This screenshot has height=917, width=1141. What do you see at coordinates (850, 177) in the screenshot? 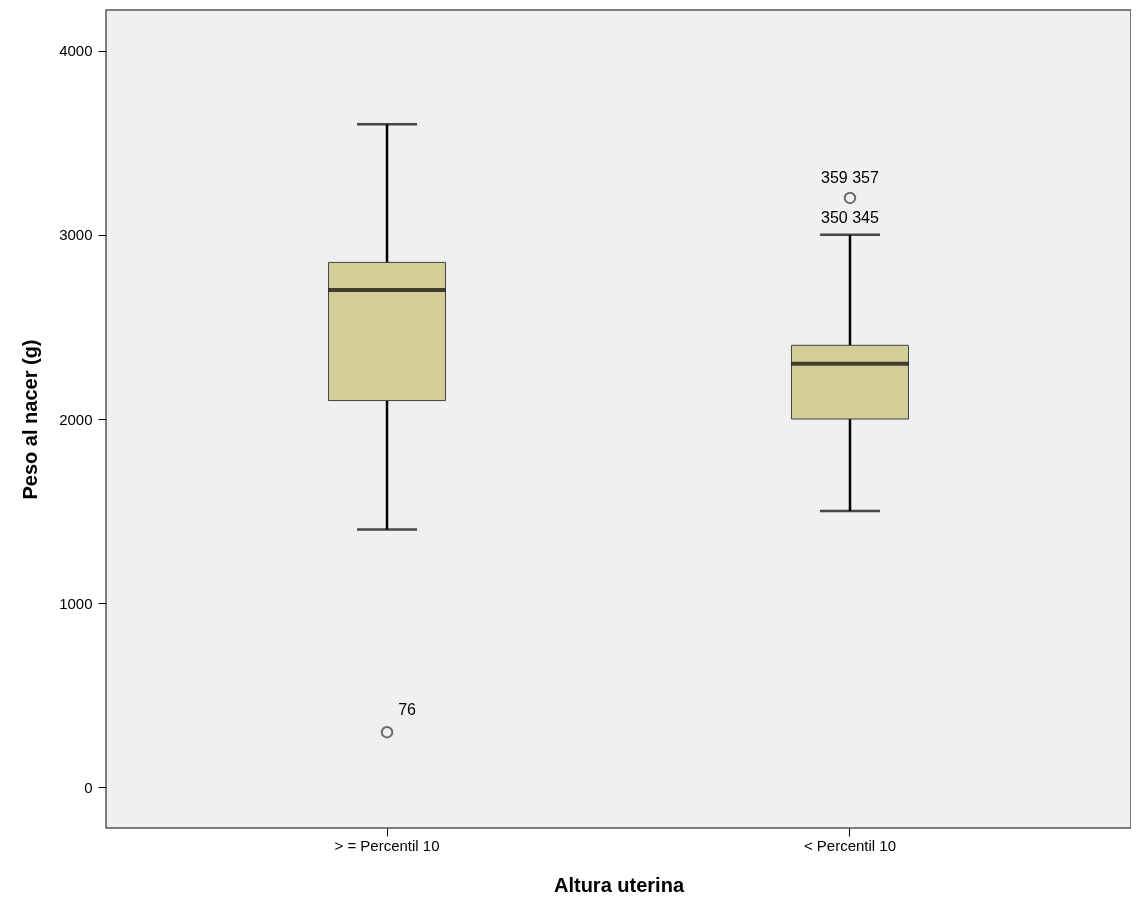
I see `annotation: 359 357` at bounding box center [850, 177].